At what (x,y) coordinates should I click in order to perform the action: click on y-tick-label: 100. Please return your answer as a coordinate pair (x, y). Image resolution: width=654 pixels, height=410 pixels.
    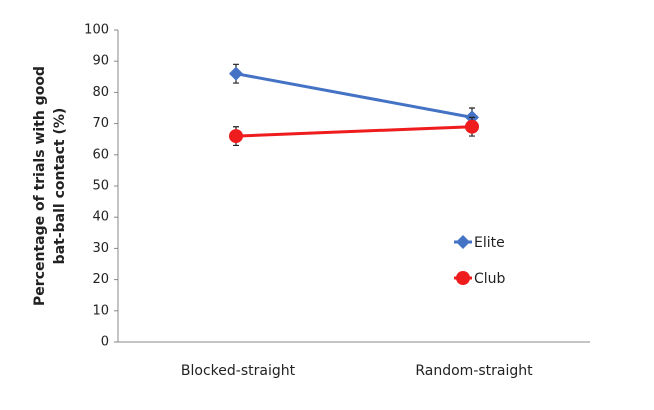
    Looking at the image, I should click on (96, 30).